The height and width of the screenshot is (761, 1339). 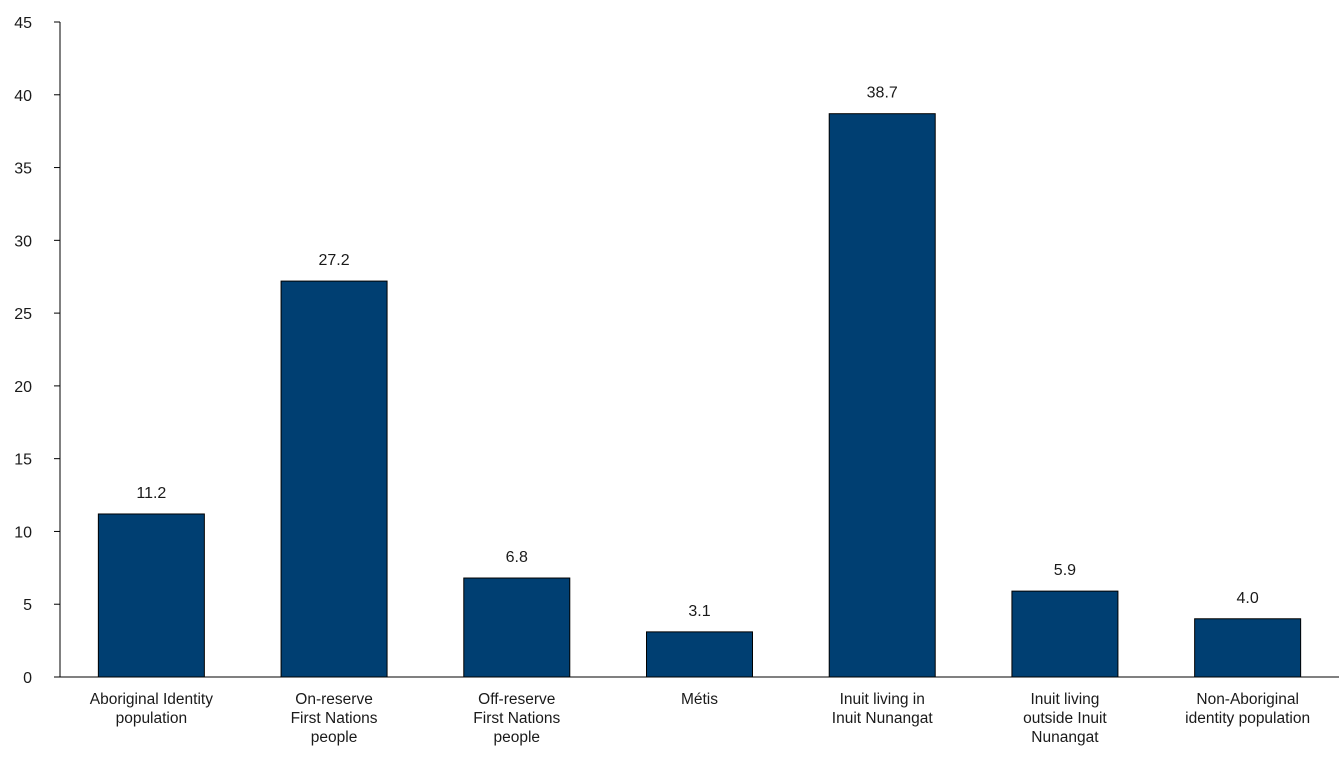 I want to click on y-tick-label: 25, so click(x=23, y=314).